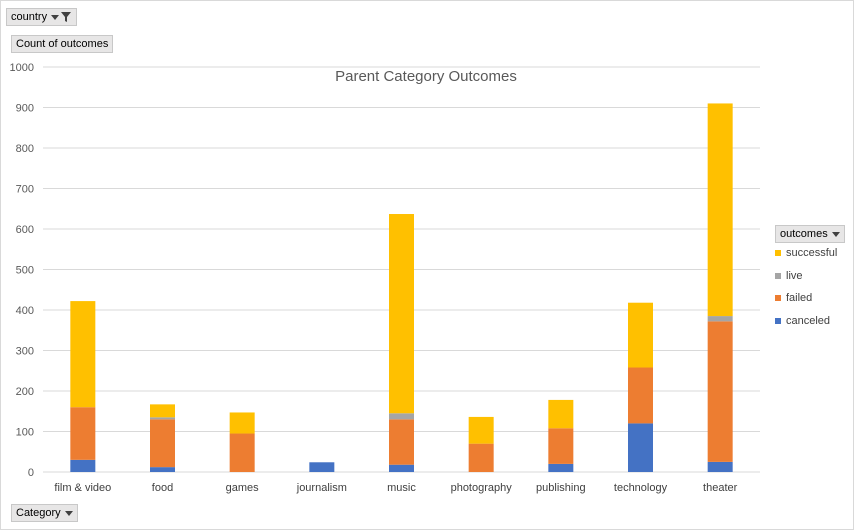 This screenshot has height=530, width=854. I want to click on x-tick-label: food, so click(162, 488).